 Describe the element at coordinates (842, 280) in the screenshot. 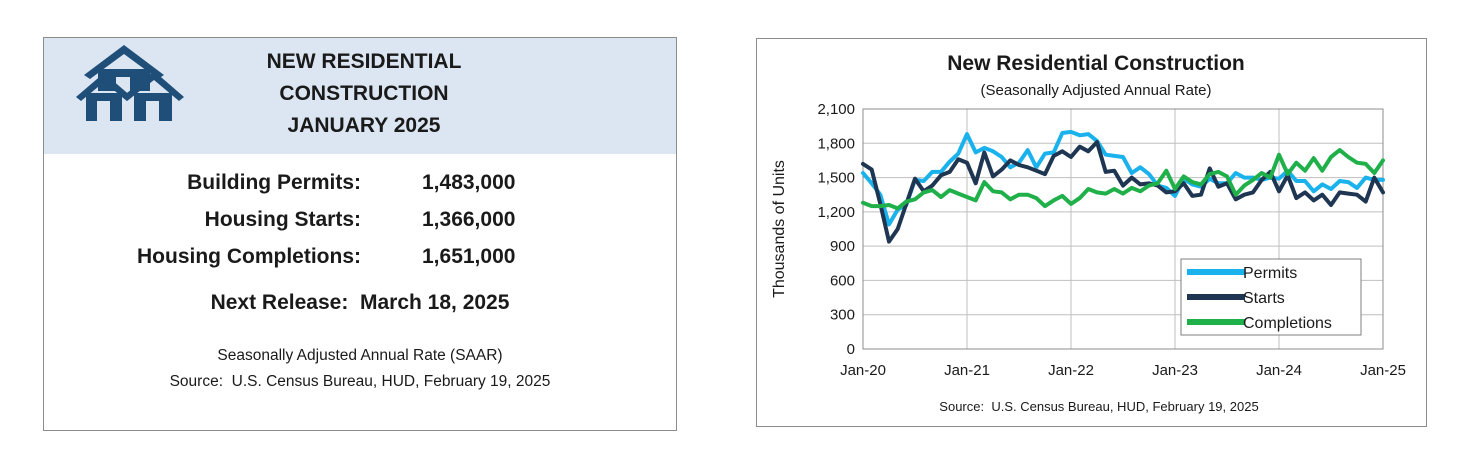

I see `y-tick-label: 600` at that location.